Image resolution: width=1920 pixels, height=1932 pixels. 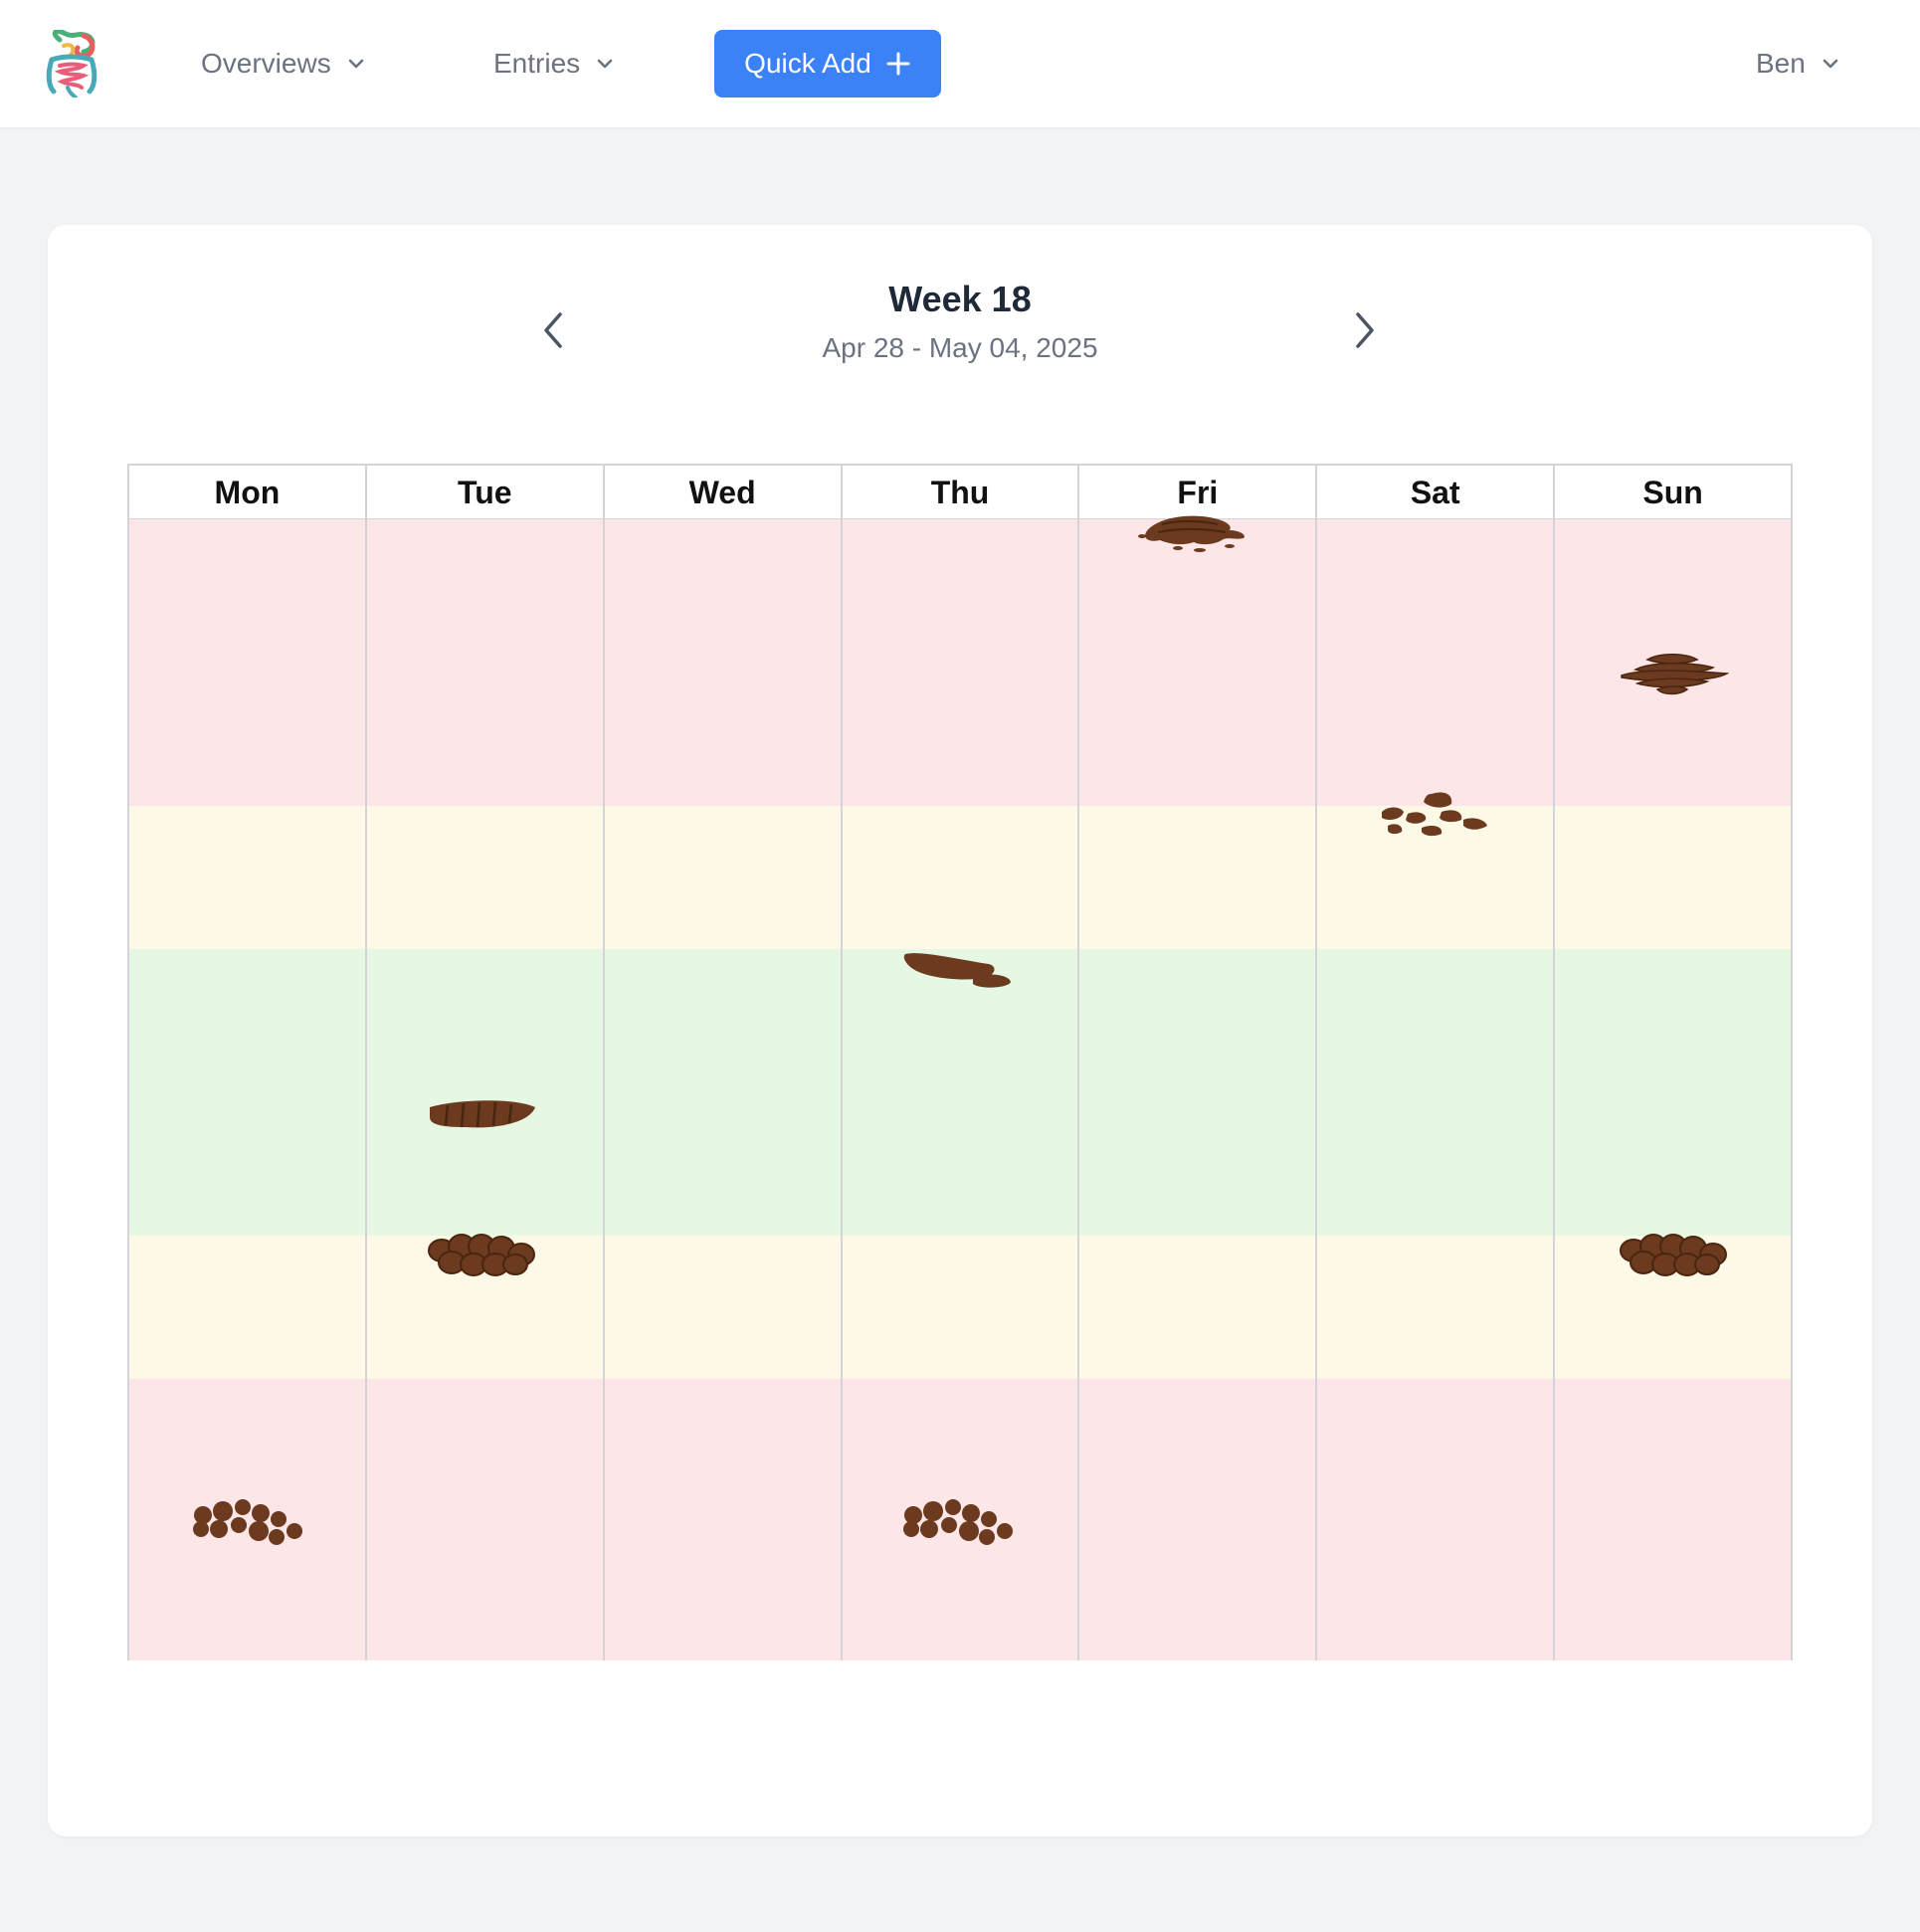 What do you see at coordinates (960, 877) in the screenshot?
I see `zone-band-yellow-upper` at bounding box center [960, 877].